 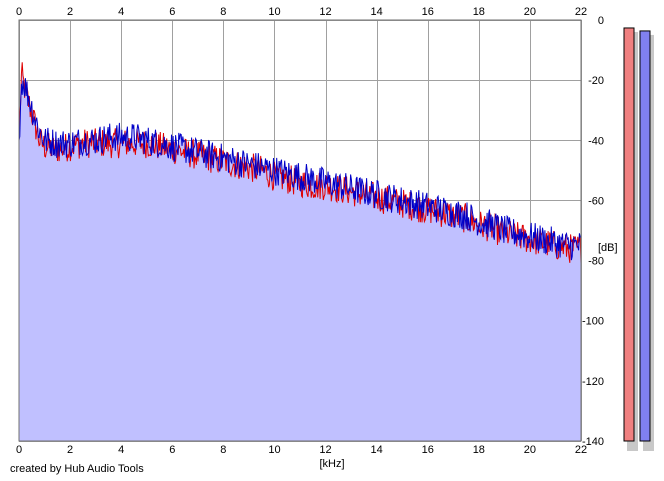 What do you see at coordinates (638, 239) in the screenshot?
I see `level-meters` at bounding box center [638, 239].